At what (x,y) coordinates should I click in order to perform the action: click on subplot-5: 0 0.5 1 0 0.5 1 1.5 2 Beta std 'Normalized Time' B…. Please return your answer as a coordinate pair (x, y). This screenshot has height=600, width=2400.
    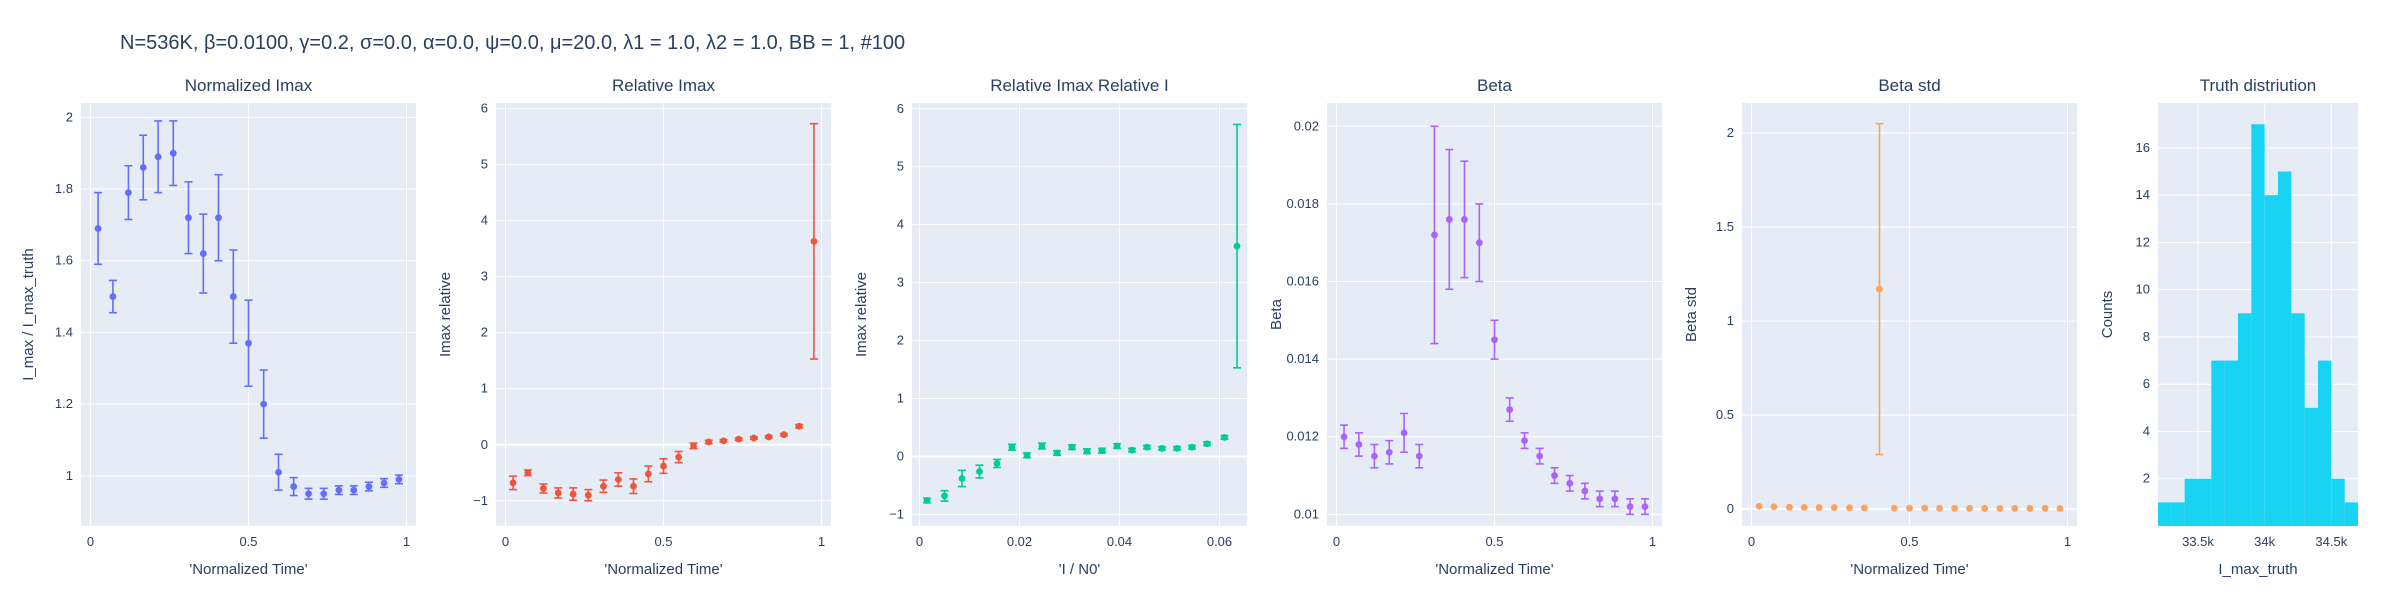
    Looking at the image, I should click on (1880, 327).